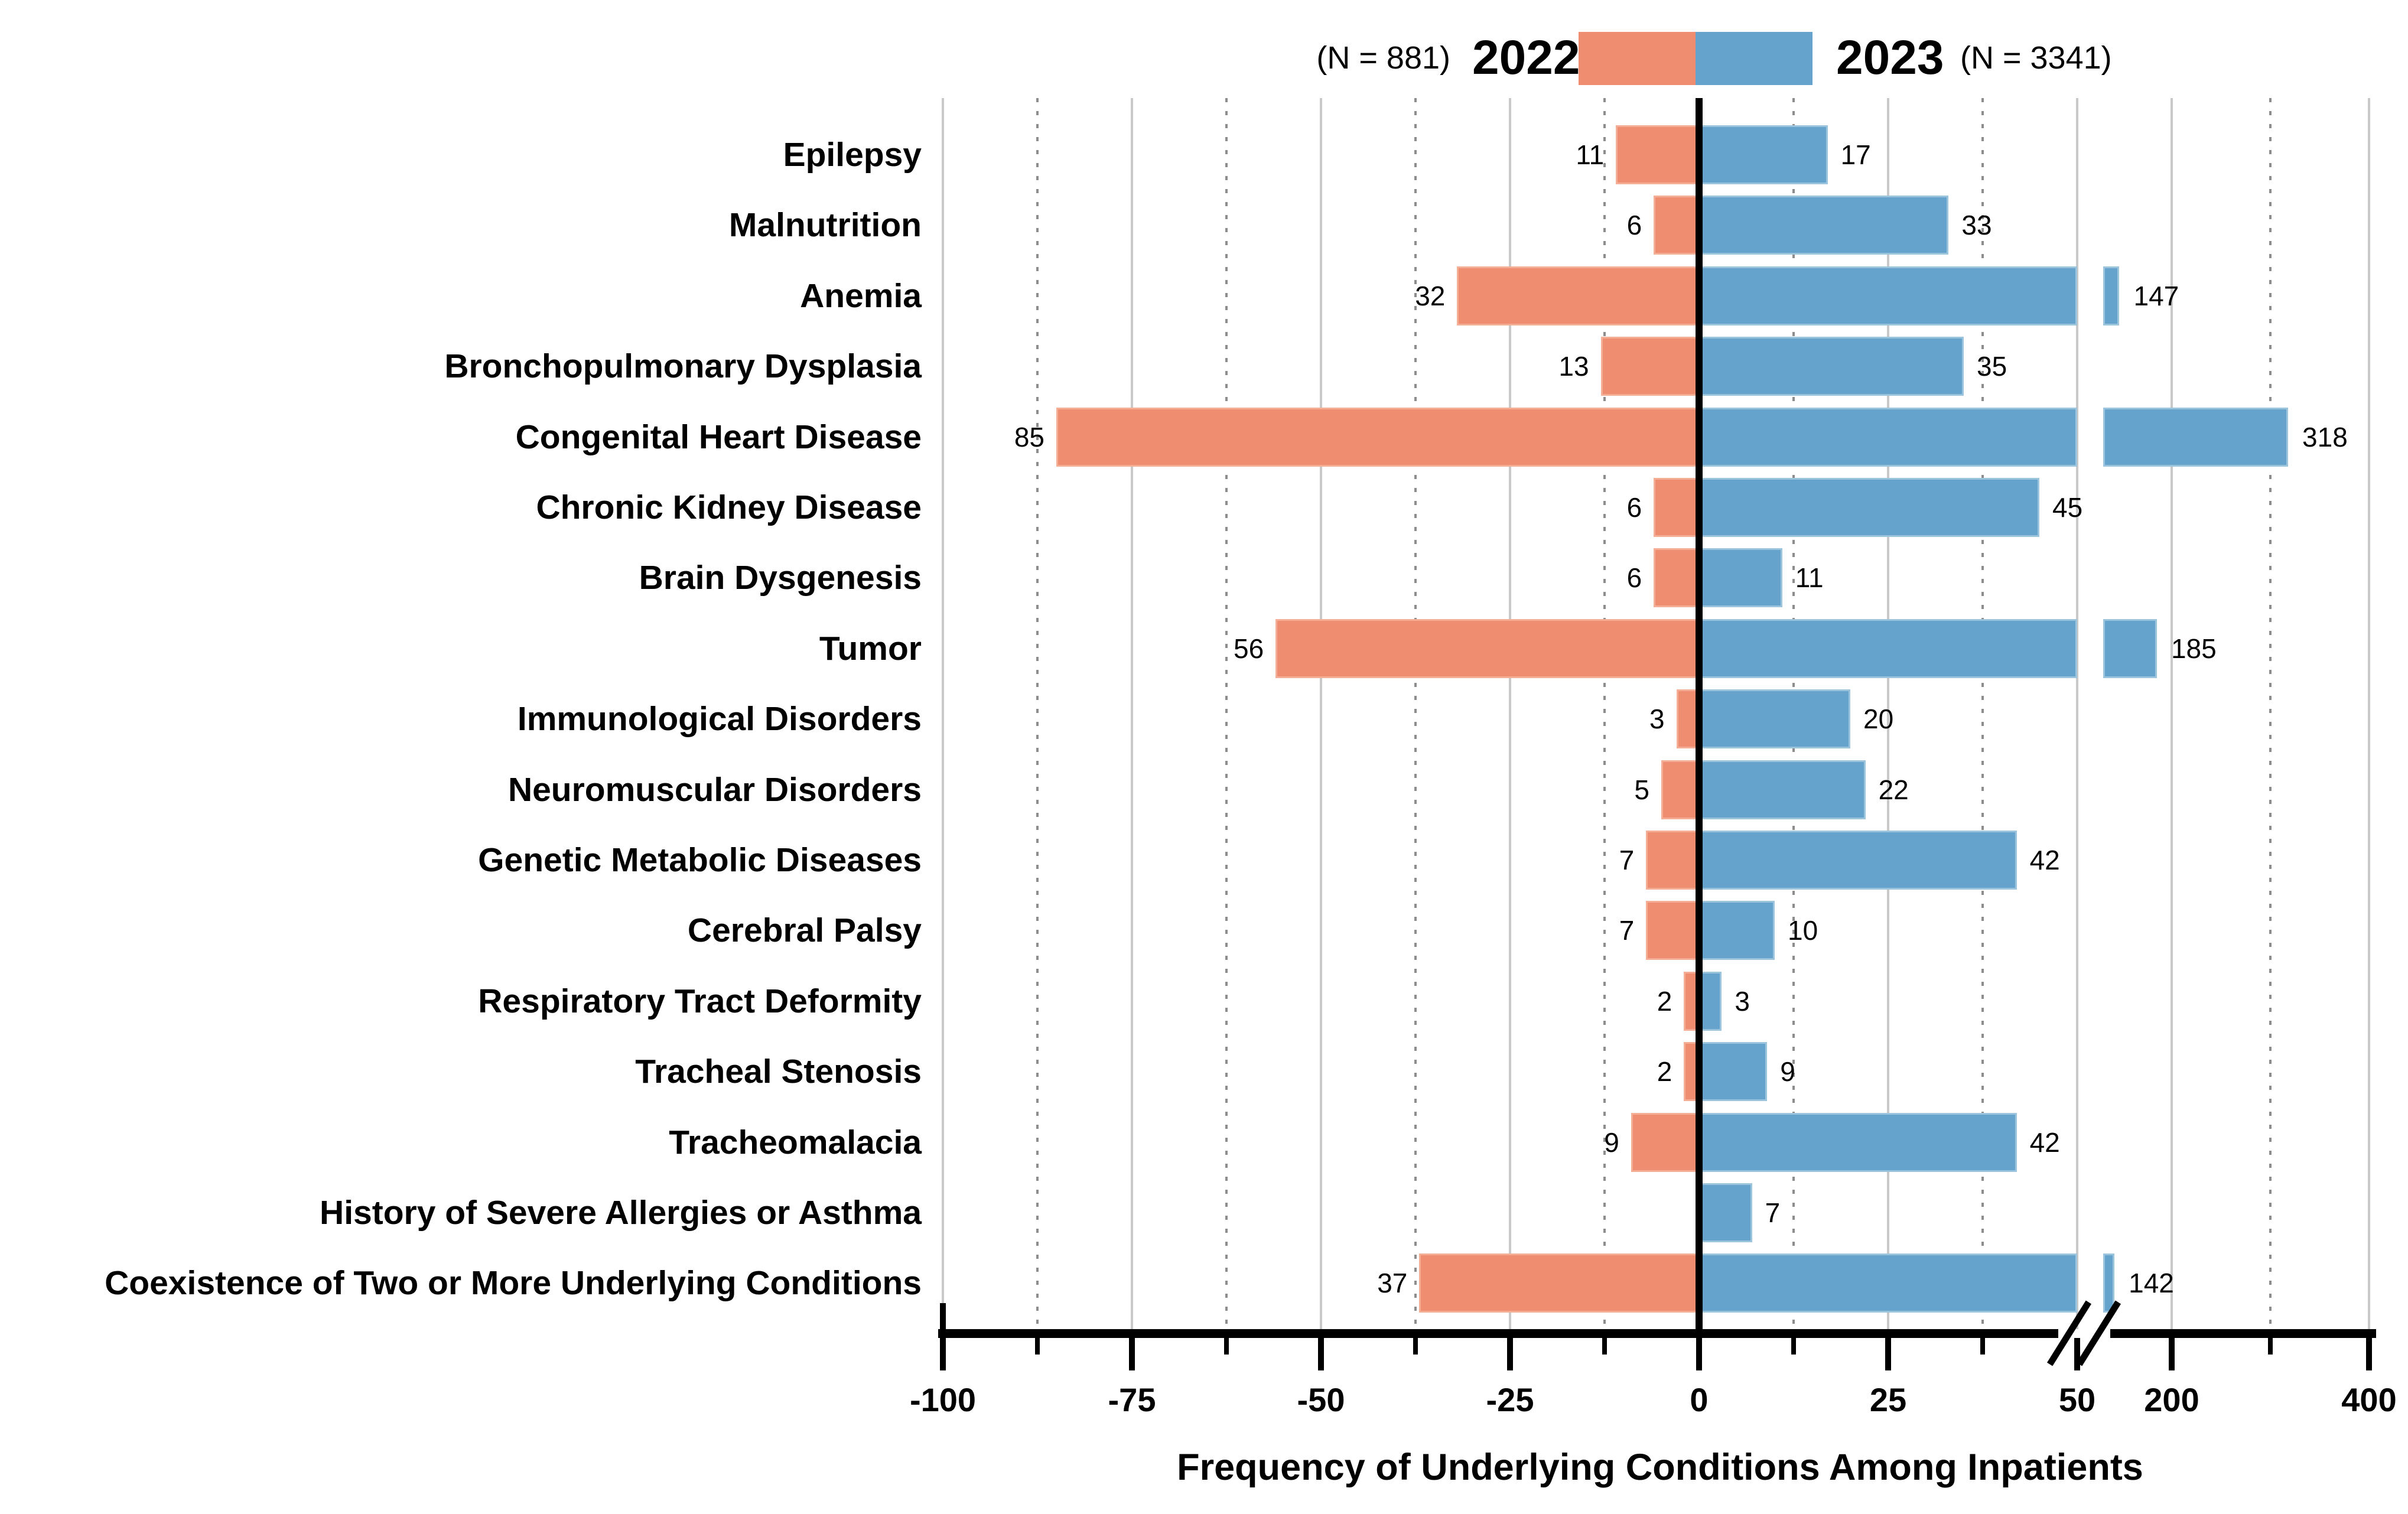 The width and height of the screenshot is (2408, 1514). What do you see at coordinates (714, 789) in the screenshot?
I see `category-label: Neuromuscular Disorders` at bounding box center [714, 789].